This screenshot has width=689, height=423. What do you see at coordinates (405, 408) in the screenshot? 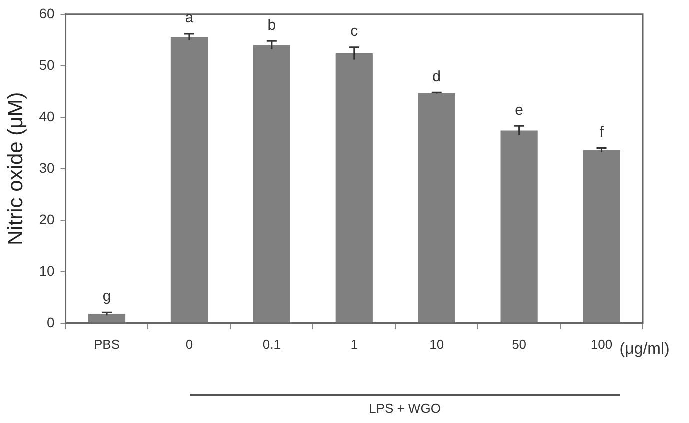
I see `text: LPS + WGO` at bounding box center [405, 408].